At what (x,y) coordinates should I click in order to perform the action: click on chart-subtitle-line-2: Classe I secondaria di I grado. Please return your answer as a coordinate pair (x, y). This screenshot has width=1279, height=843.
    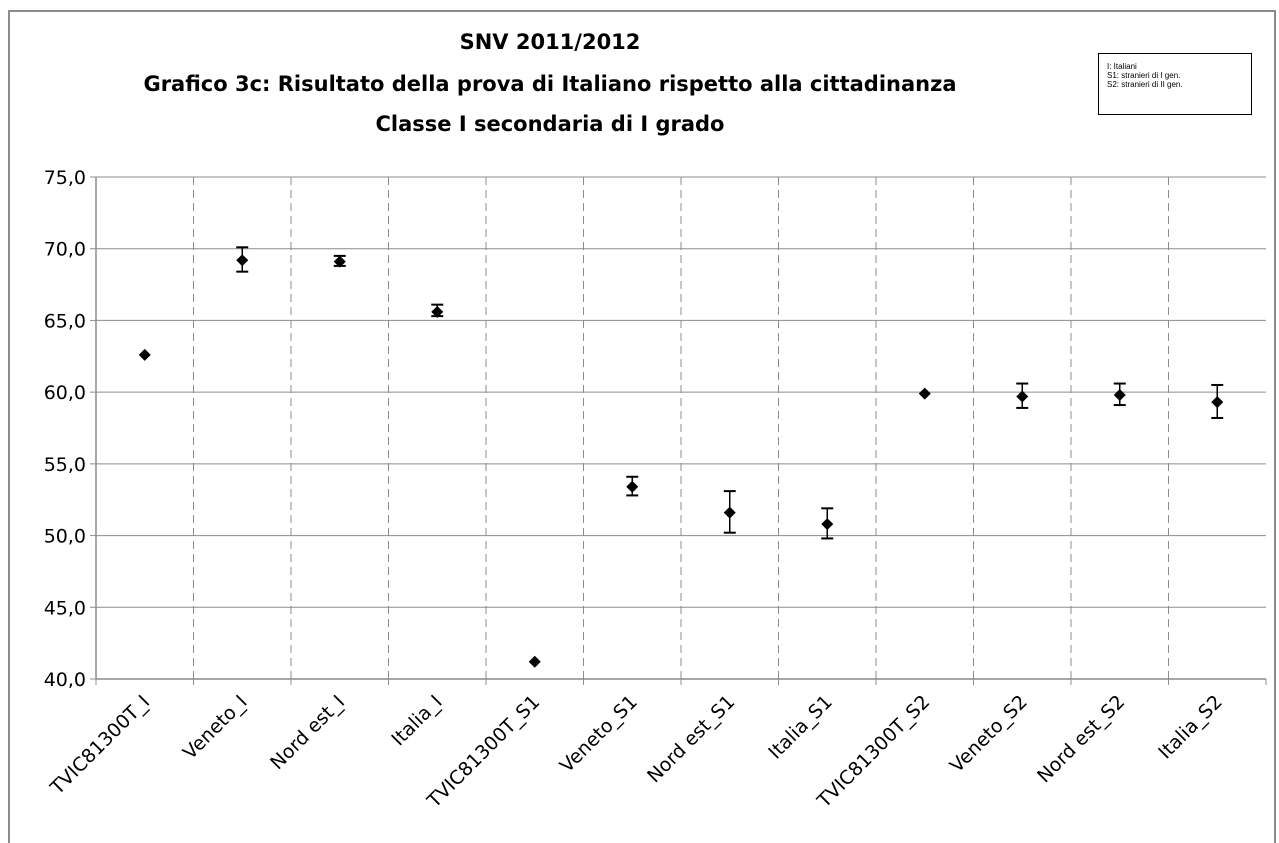
    Looking at the image, I should click on (550, 124).